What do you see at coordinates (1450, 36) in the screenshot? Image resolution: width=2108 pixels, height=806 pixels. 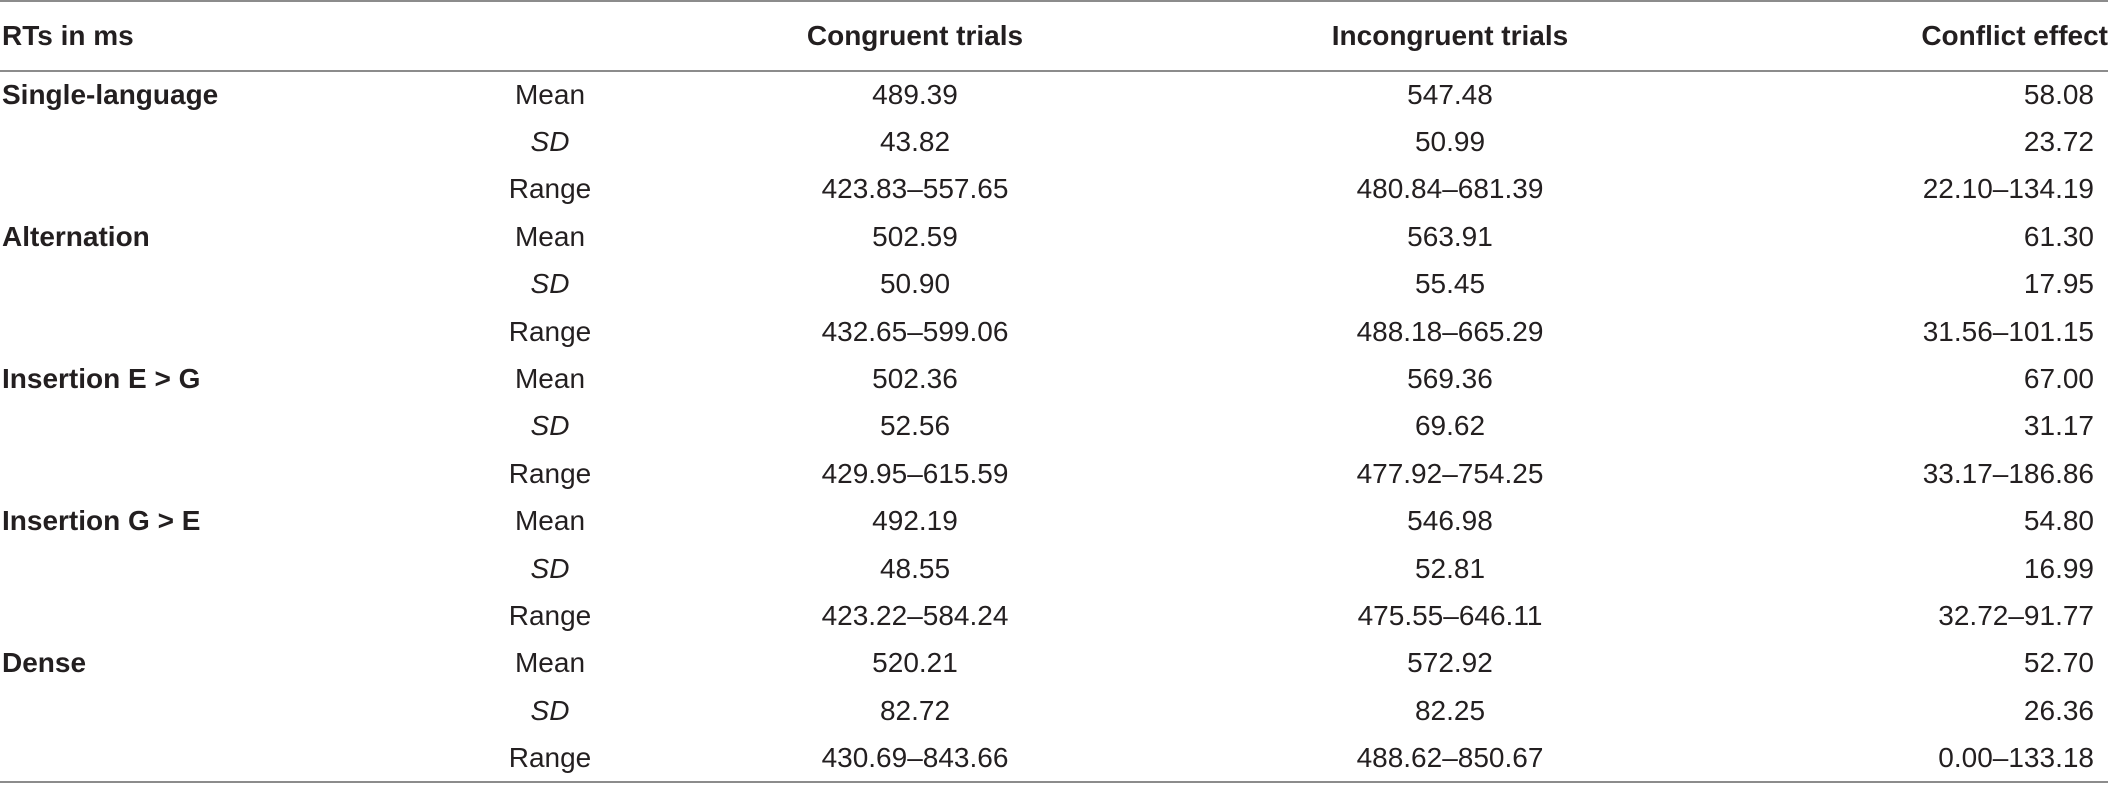 I see `header-incongruent: Incongruent trials` at bounding box center [1450, 36].